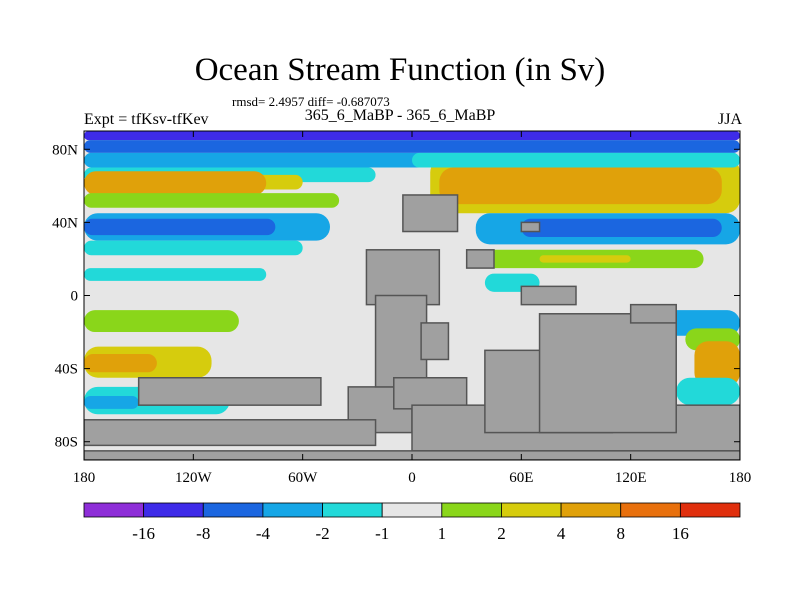 This screenshot has width=800, height=600. I want to click on colorbar-label: -1, so click(382, 533).